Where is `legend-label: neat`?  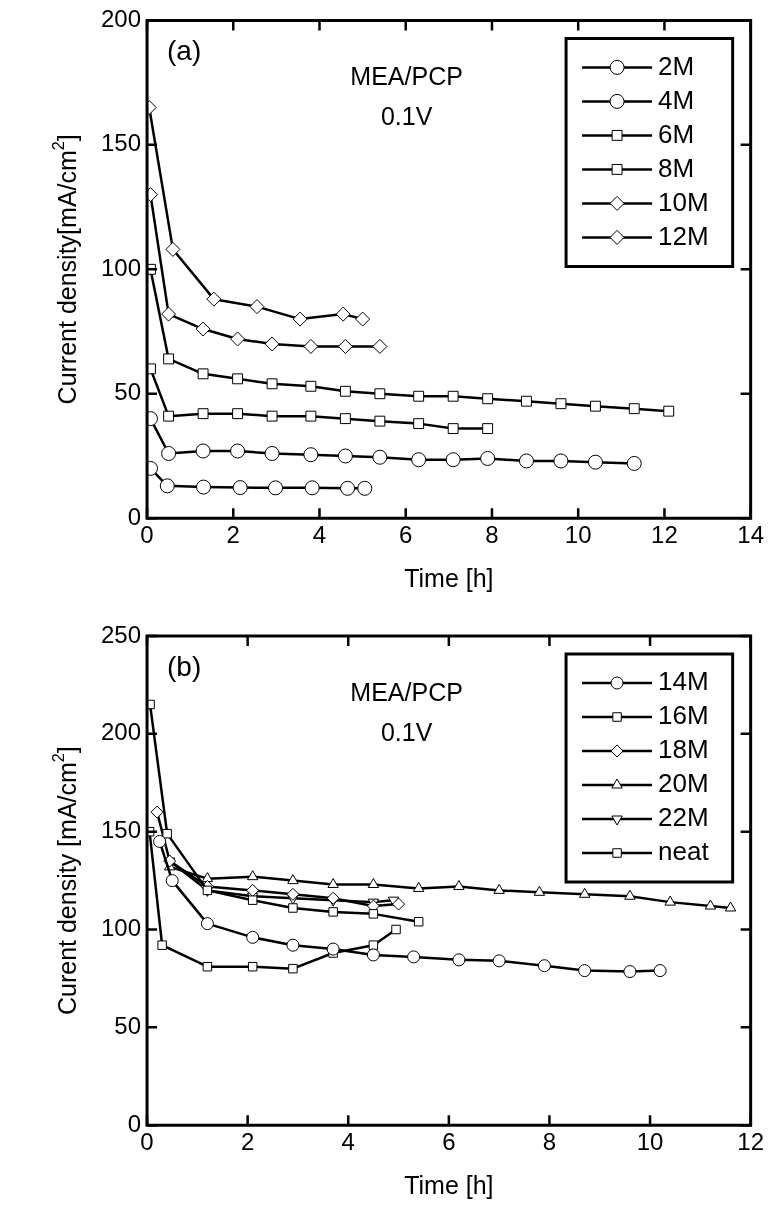 legend-label: neat is located at coordinates (684, 851).